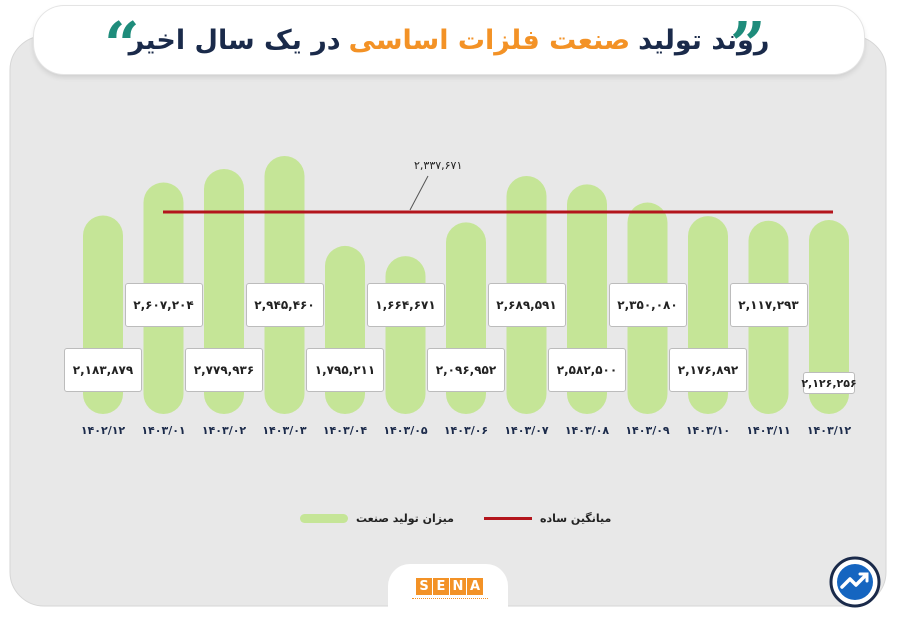  What do you see at coordinates (475, 586) in the screenshot?
I see `logo-letter: A` at bounding box center [475, 586].